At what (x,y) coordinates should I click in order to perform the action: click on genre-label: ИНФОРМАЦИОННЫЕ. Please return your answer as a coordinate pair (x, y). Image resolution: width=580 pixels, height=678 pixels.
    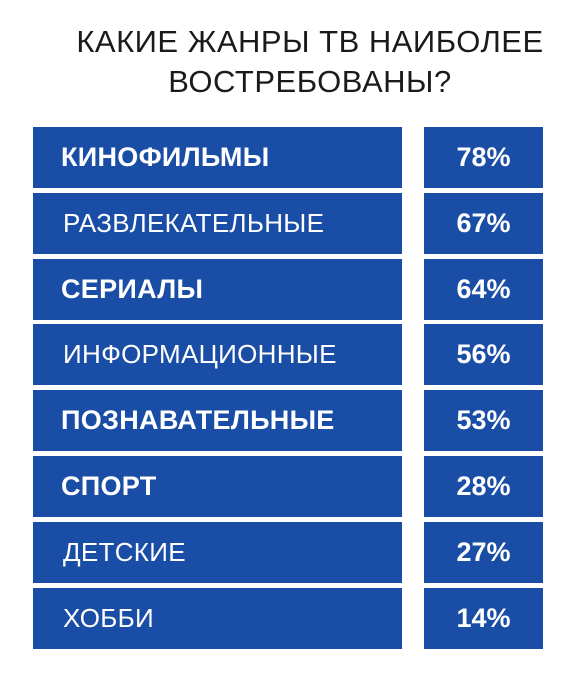
    Looking at the image, I should click on (217, 354).